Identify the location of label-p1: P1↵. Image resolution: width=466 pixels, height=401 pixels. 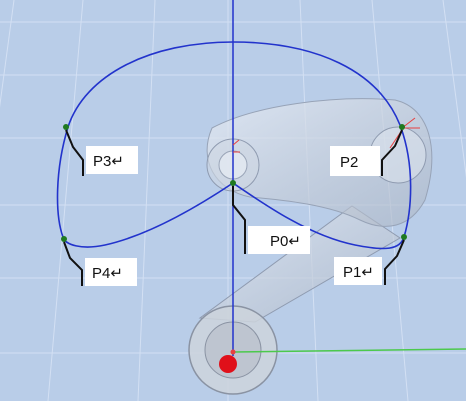
(358, 271).